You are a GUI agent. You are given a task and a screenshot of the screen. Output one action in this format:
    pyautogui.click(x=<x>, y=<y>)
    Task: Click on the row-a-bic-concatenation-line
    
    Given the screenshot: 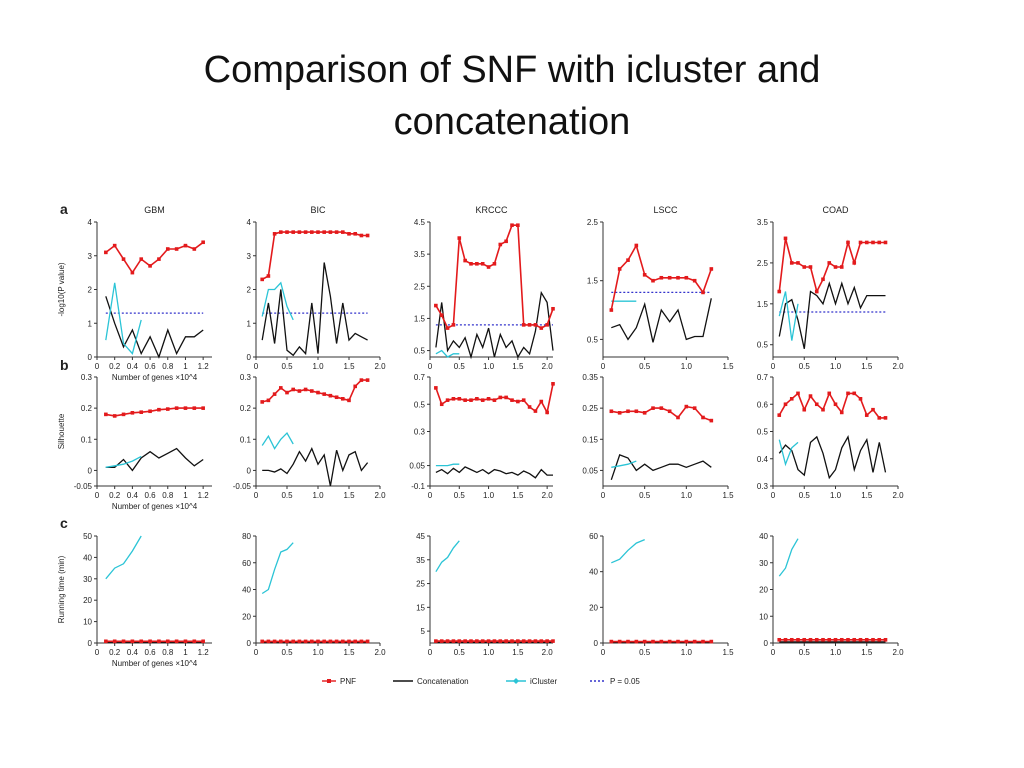 What is the action you would take?
    pyautogui.click(x=314, y=309)
    